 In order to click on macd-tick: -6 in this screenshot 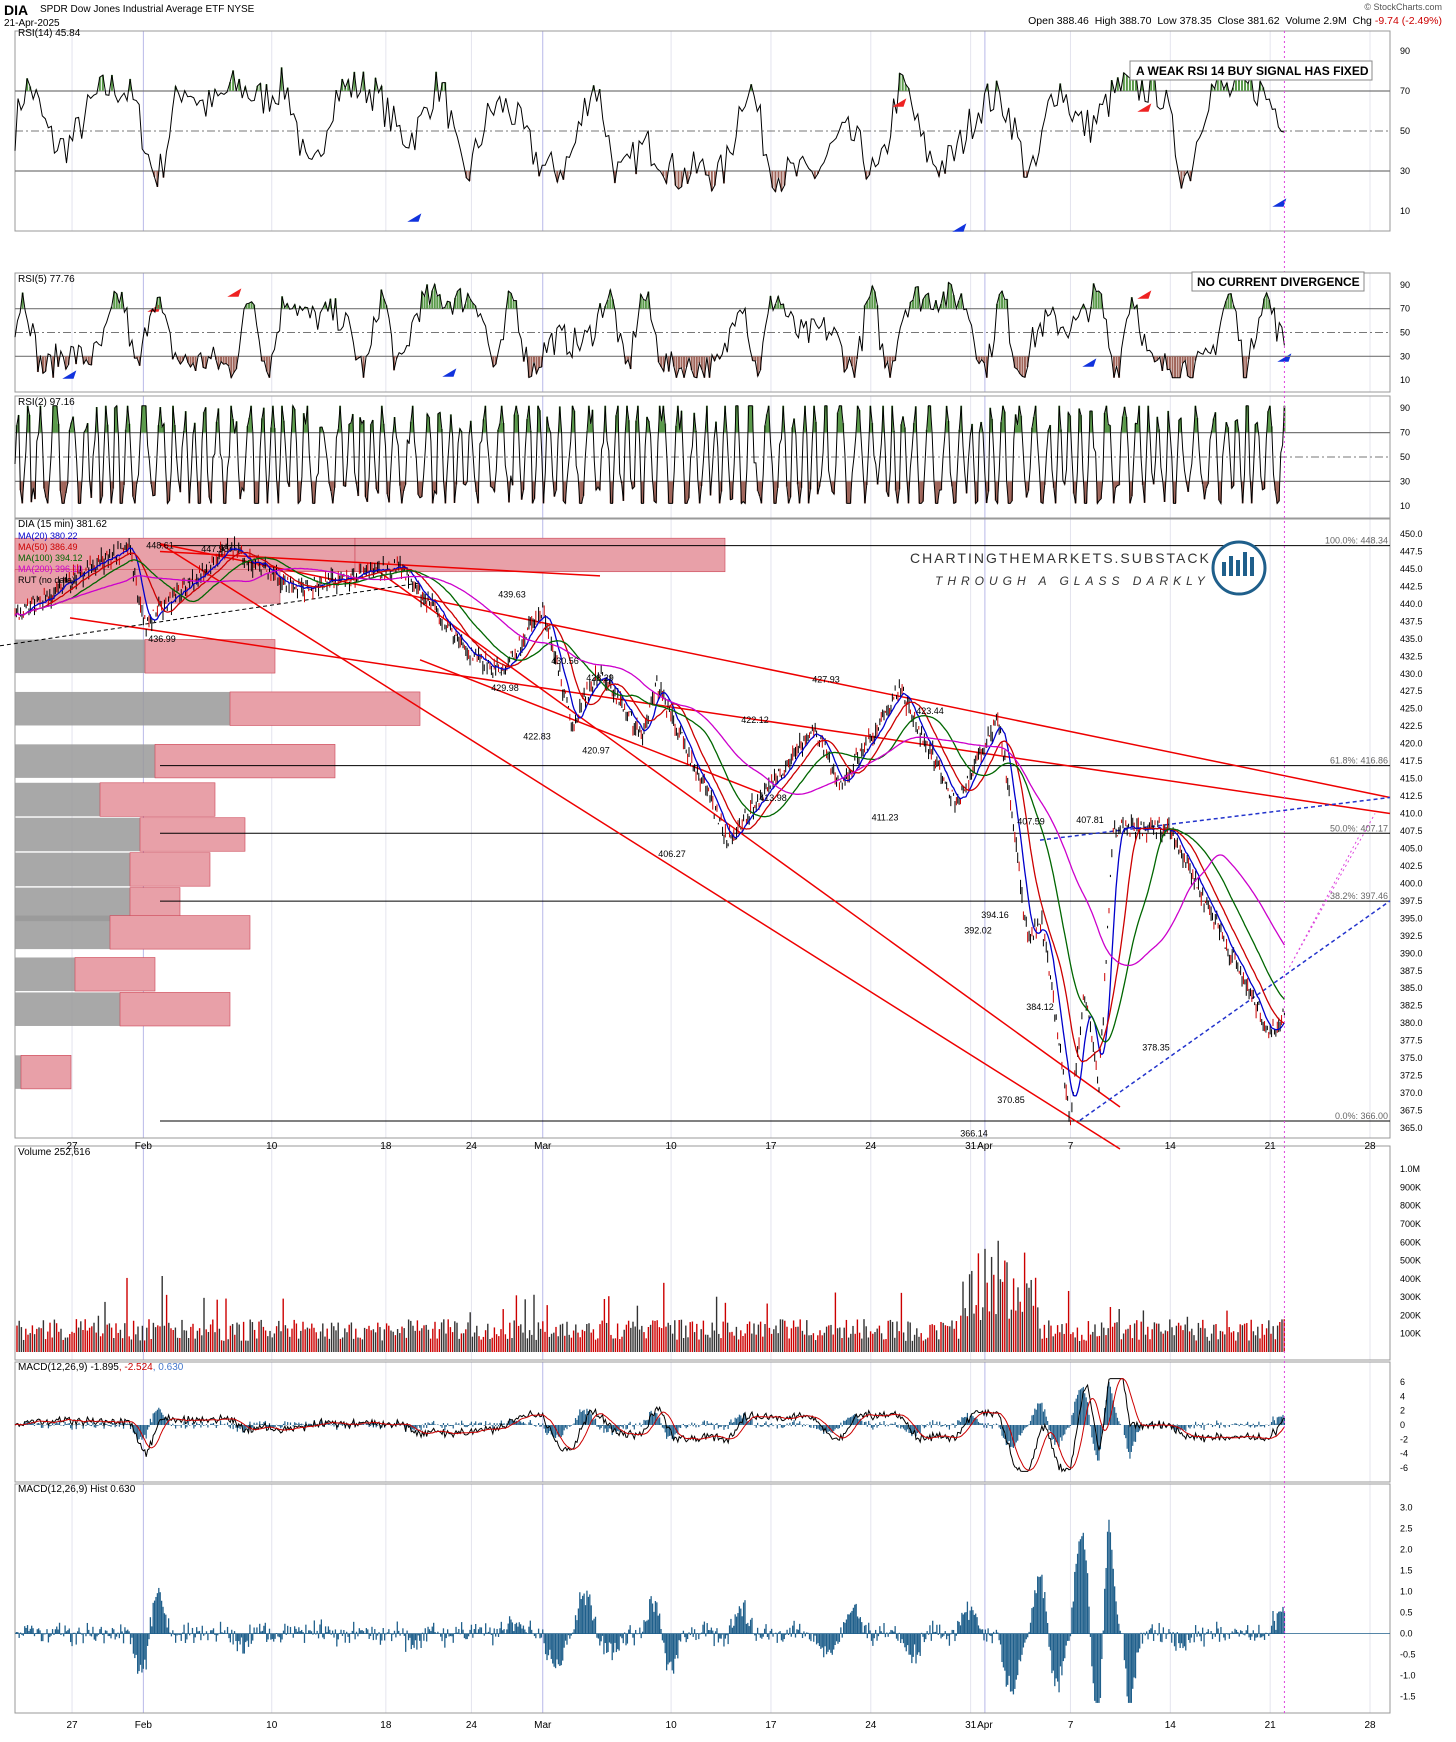, I will do `click(1404, 1468)`.